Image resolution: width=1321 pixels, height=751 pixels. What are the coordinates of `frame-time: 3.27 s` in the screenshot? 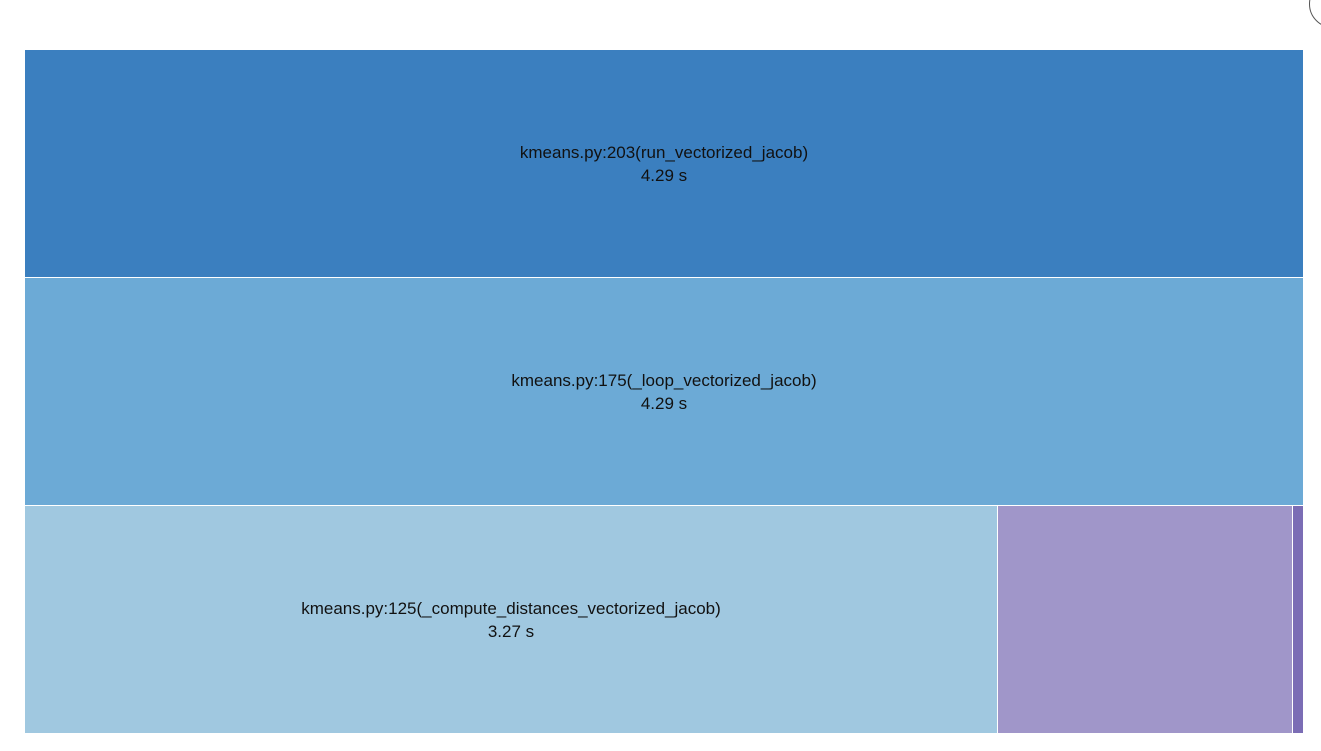 It's located at (511, 631).